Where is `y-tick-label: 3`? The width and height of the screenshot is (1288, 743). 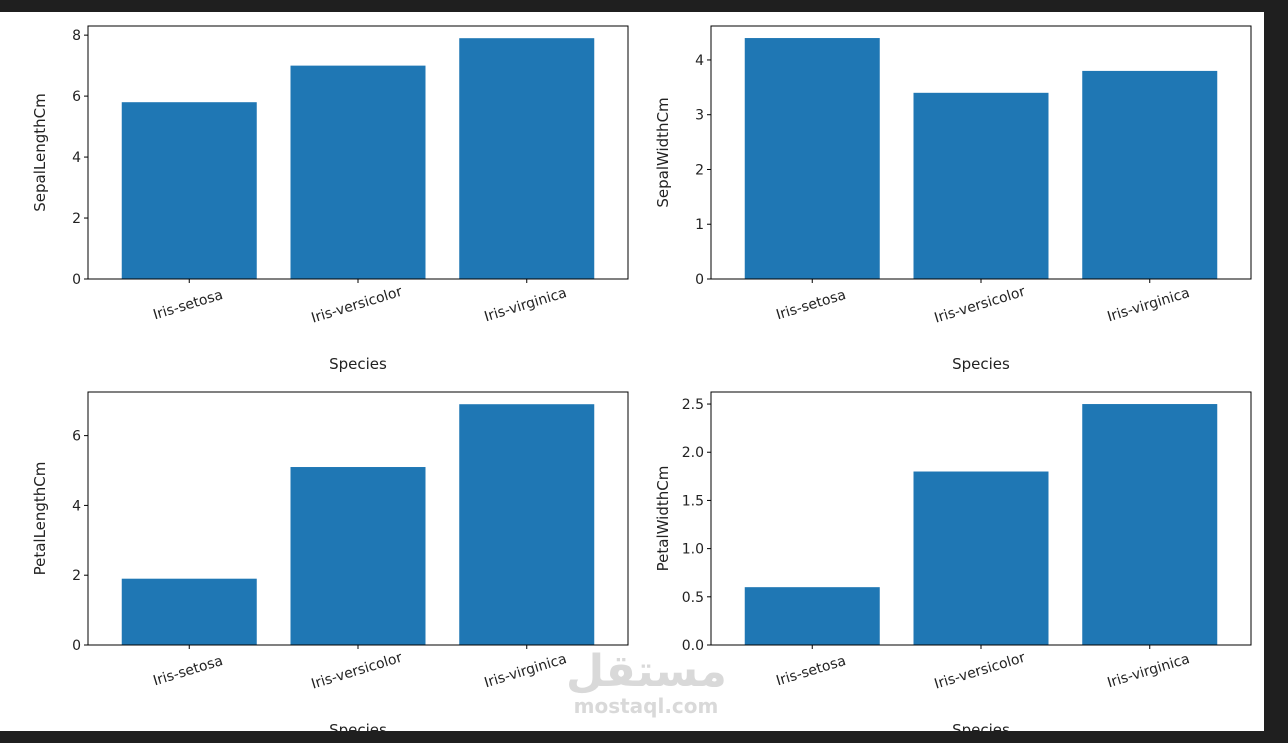
y-tick-label: 3 is located at coordinates (699, 116).